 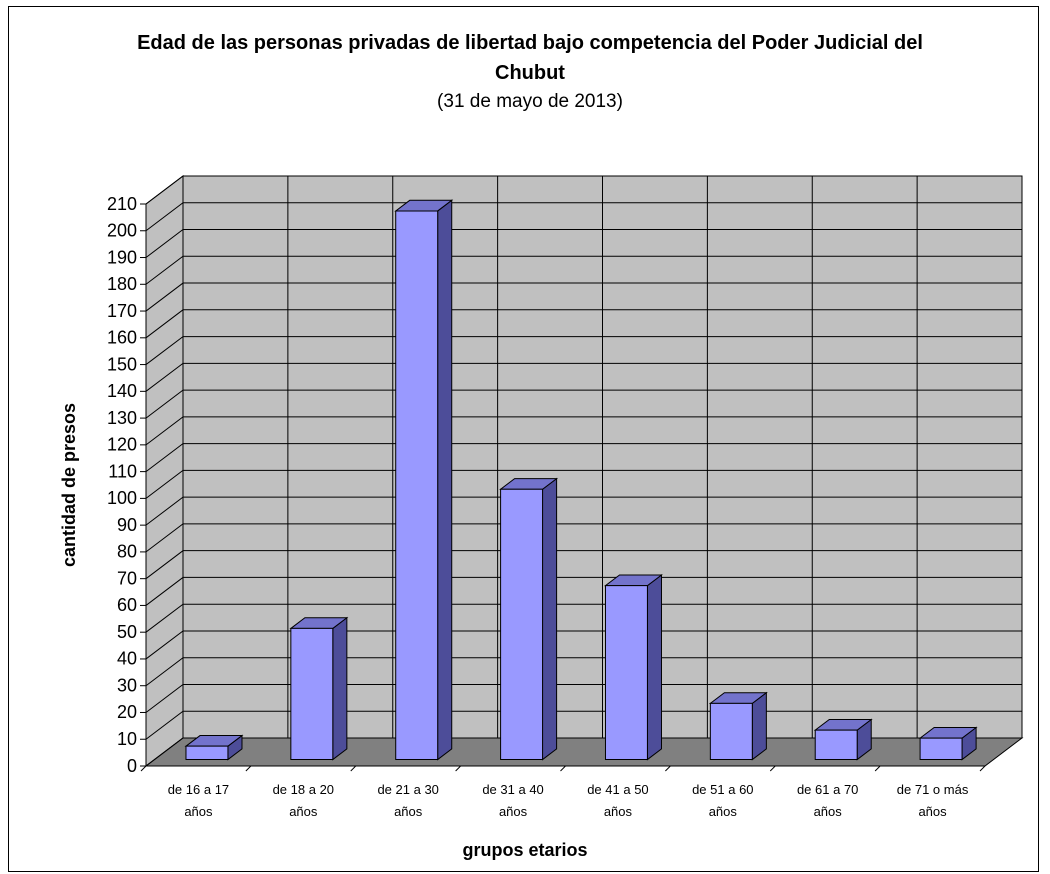 What do you see at coordinates (164, 471) in the screenshot?
I see `side-wall` at bounding box center [164, 471].